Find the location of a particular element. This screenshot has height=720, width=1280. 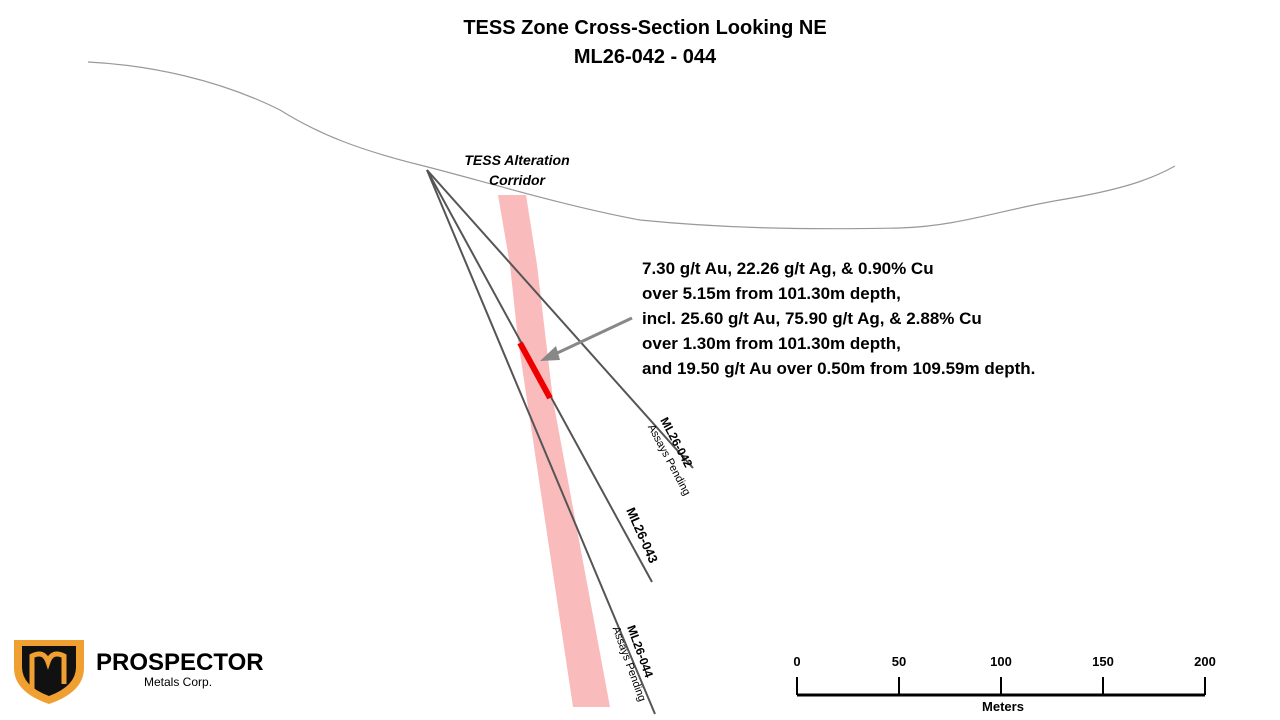

arrow-head is located at coordinates (550, 353).